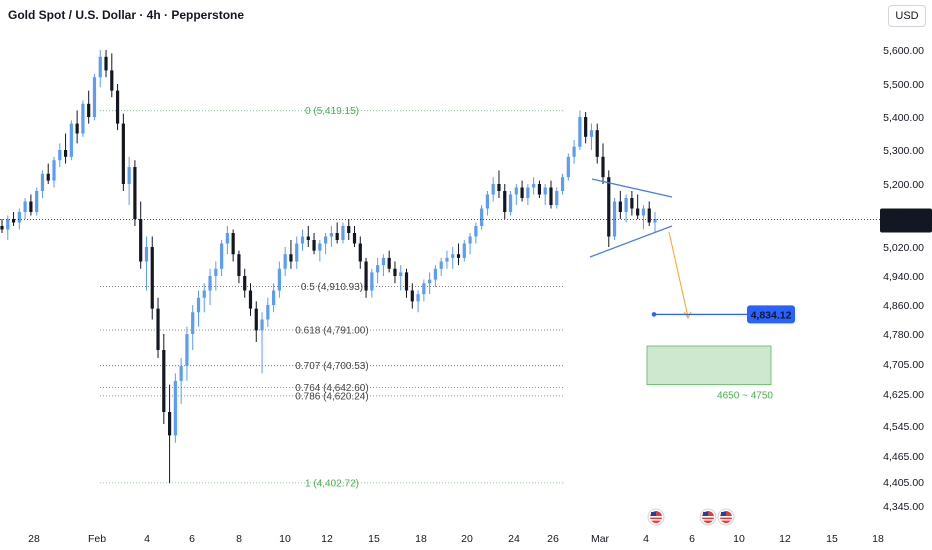  Describe the element at coordinates (692, 539) in the screenshot. I see `time-tick-label: 6` at that location.